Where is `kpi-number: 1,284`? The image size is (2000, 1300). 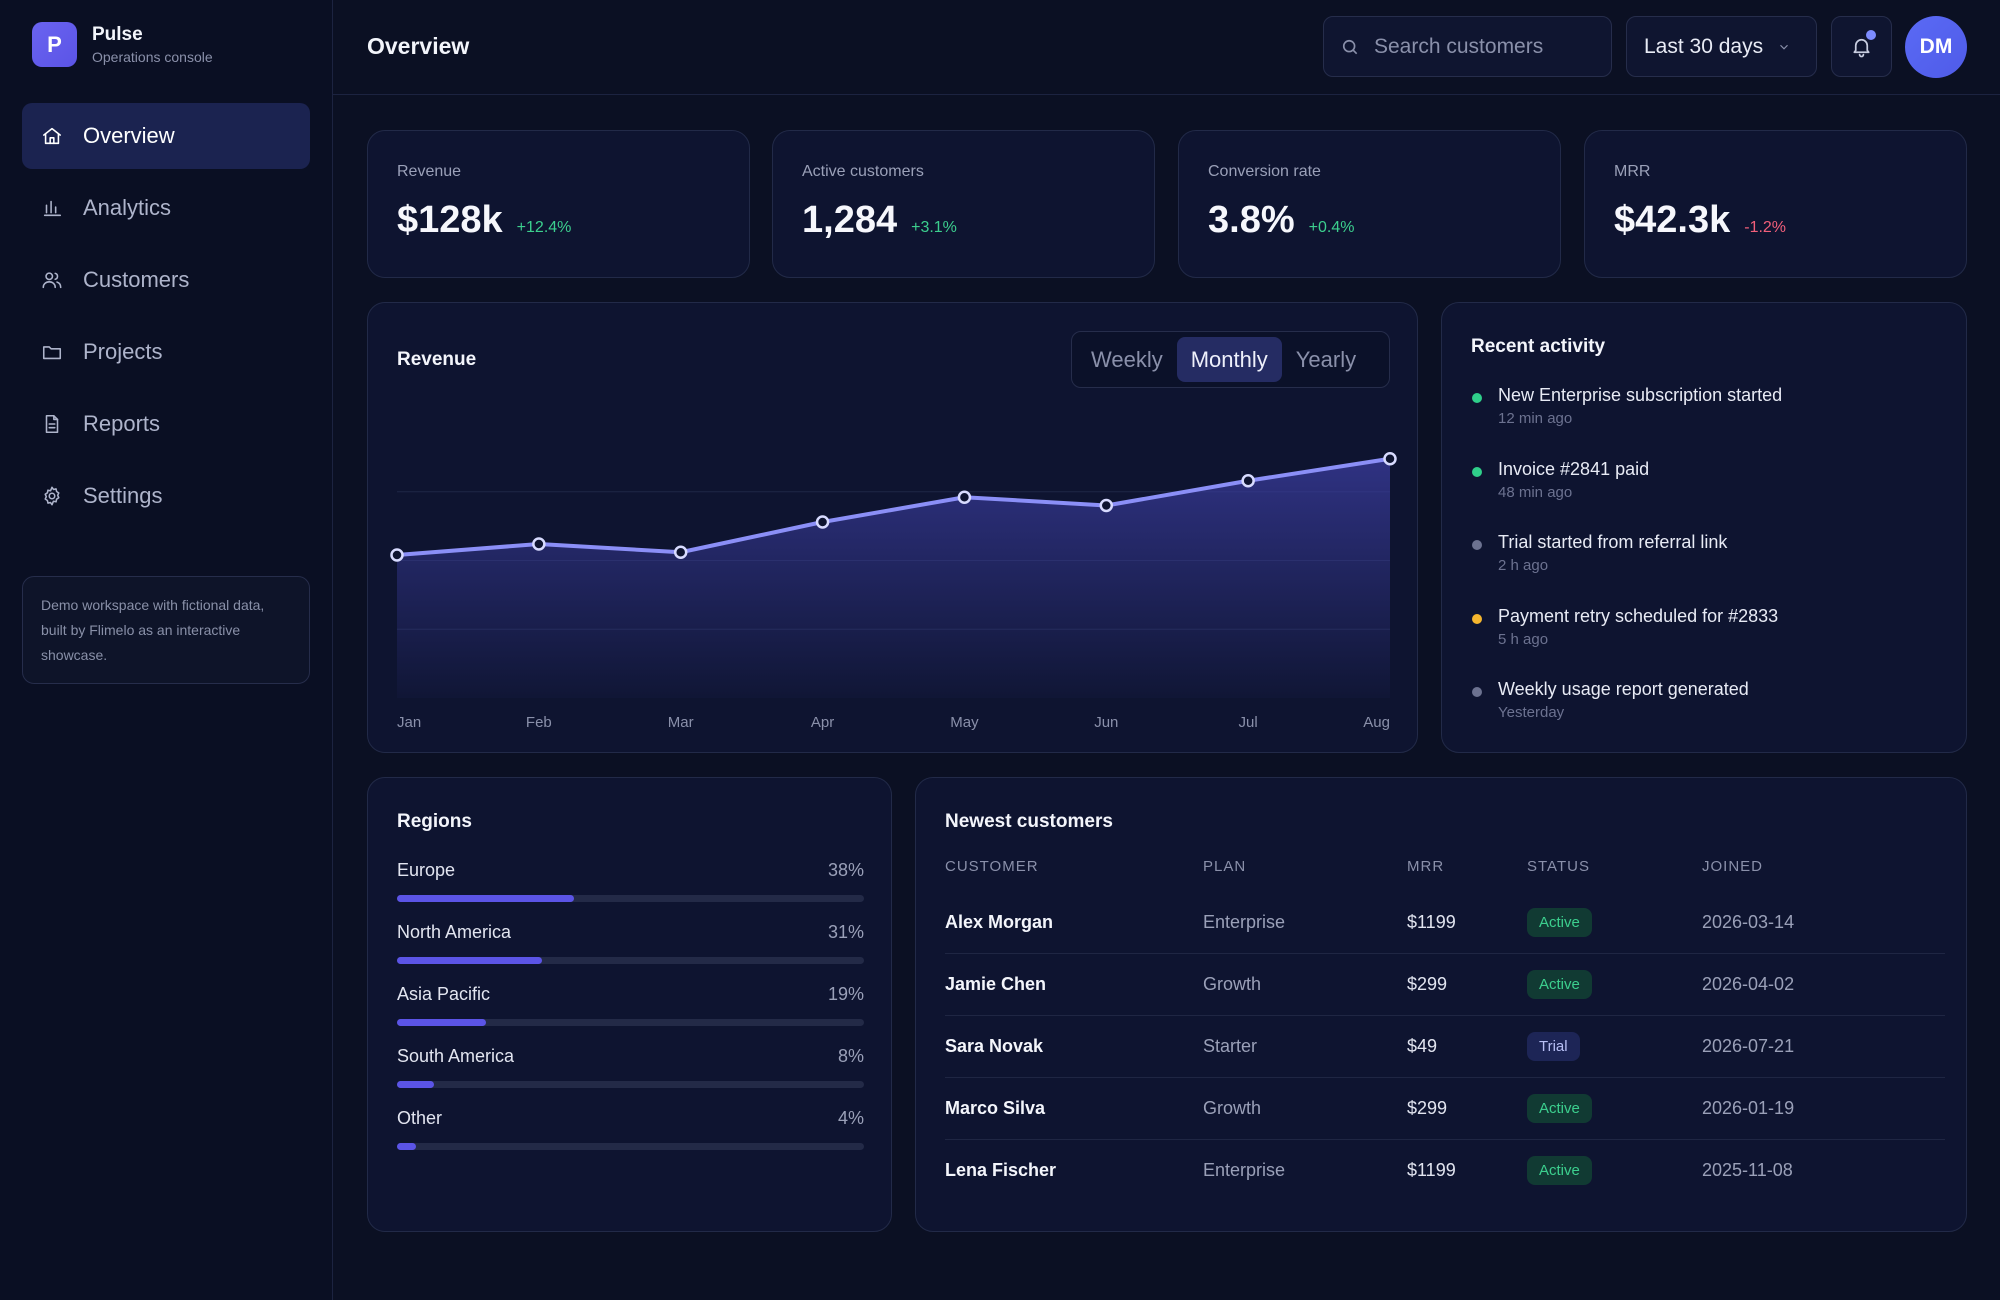
kpi-number: 1,284 is located at coordinates (850, 220).